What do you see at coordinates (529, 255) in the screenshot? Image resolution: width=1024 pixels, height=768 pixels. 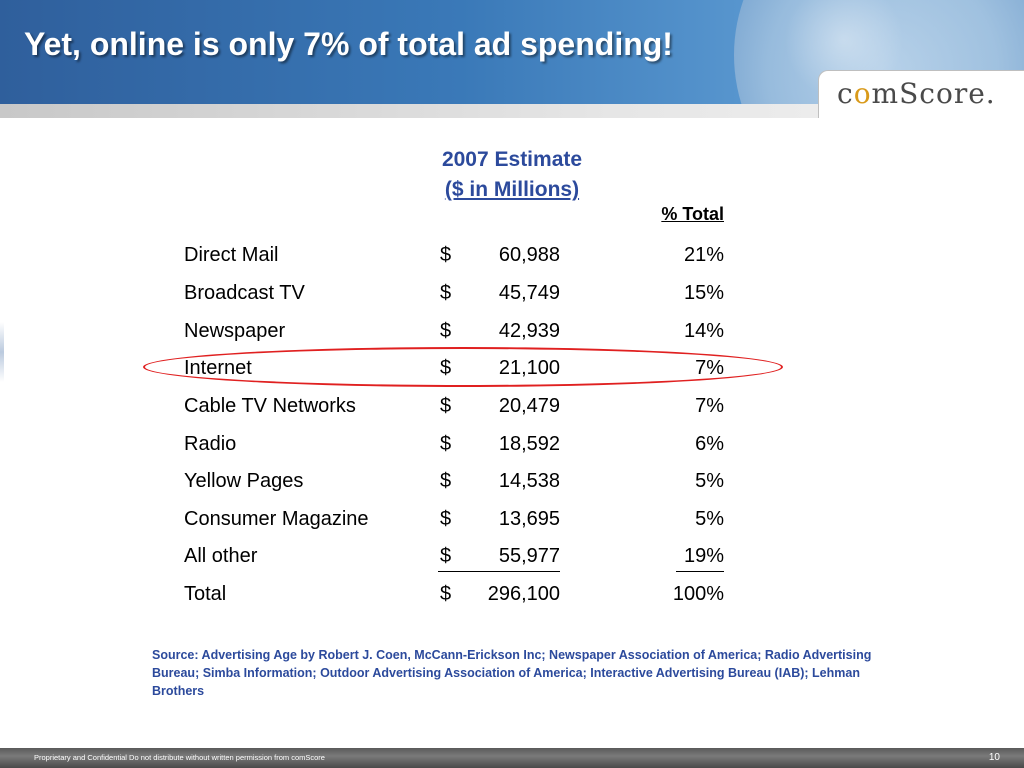 I see `row-amount: 60,988` at bounding box center [529, 255].